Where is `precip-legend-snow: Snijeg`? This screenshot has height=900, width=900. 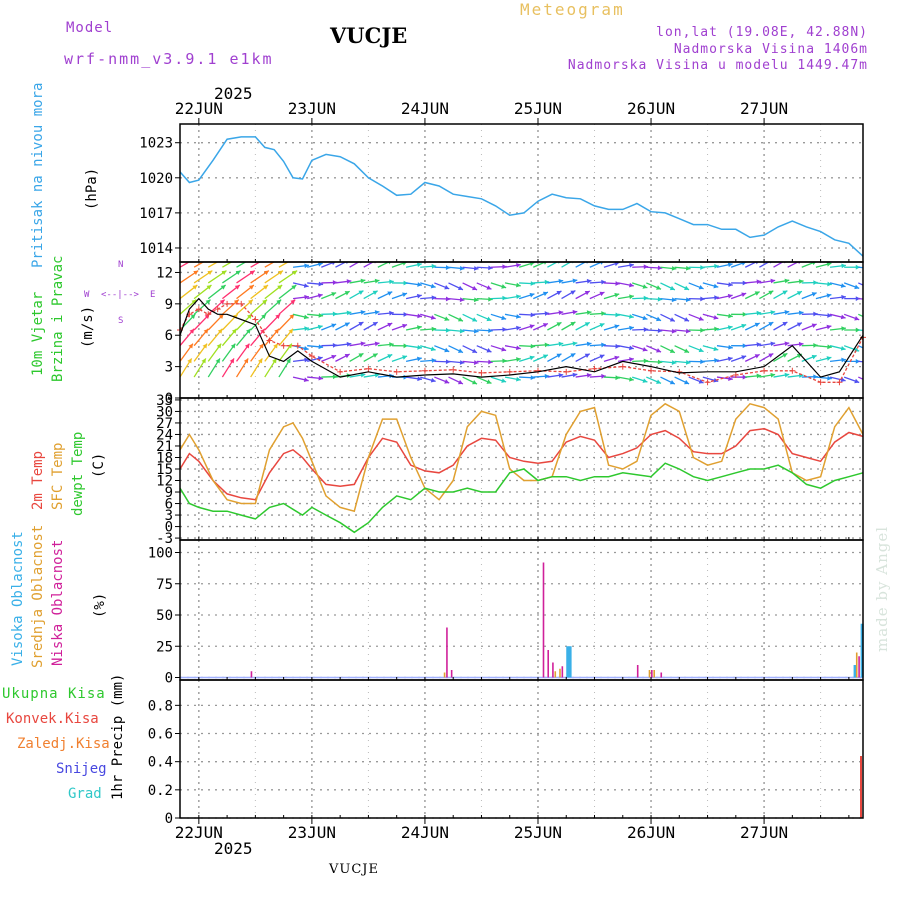 precip-legend-snow: Snijeg is located at coordinates (81, 769).